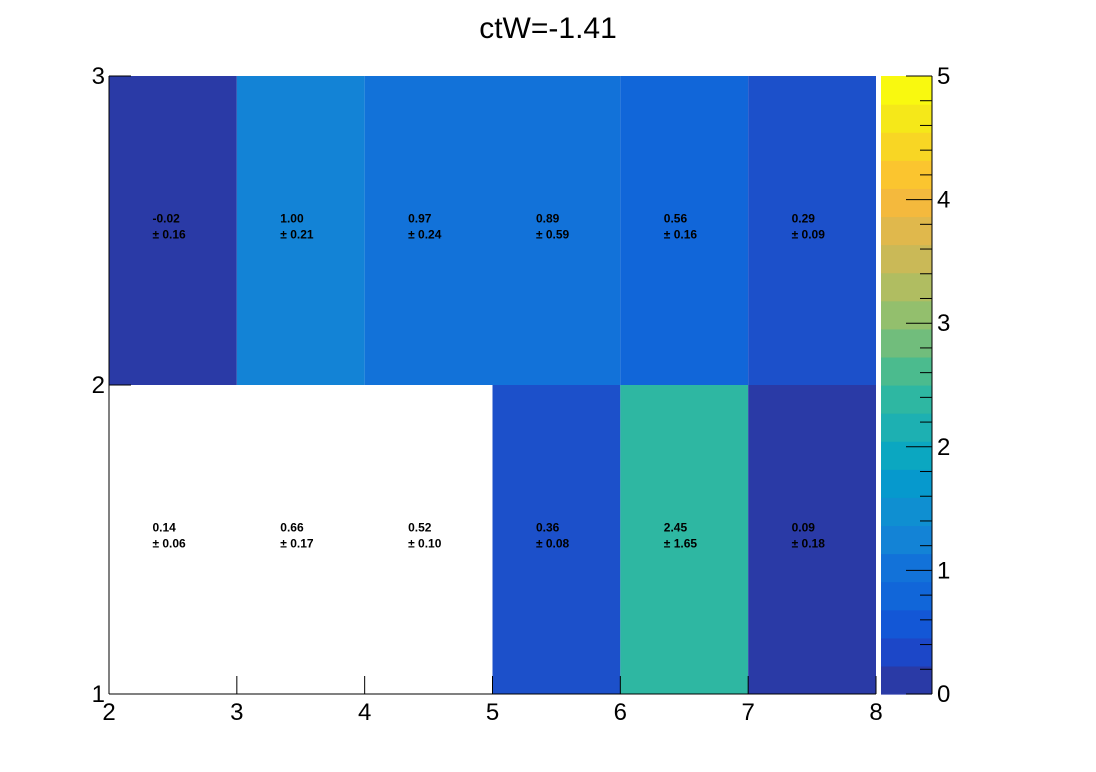 Image resolution: width=1096 pixels, height=772 pixels. Describe the element at coordinates (809, 235) in the screenshot. I see `cell-error-label: ± 0.09` at that location.